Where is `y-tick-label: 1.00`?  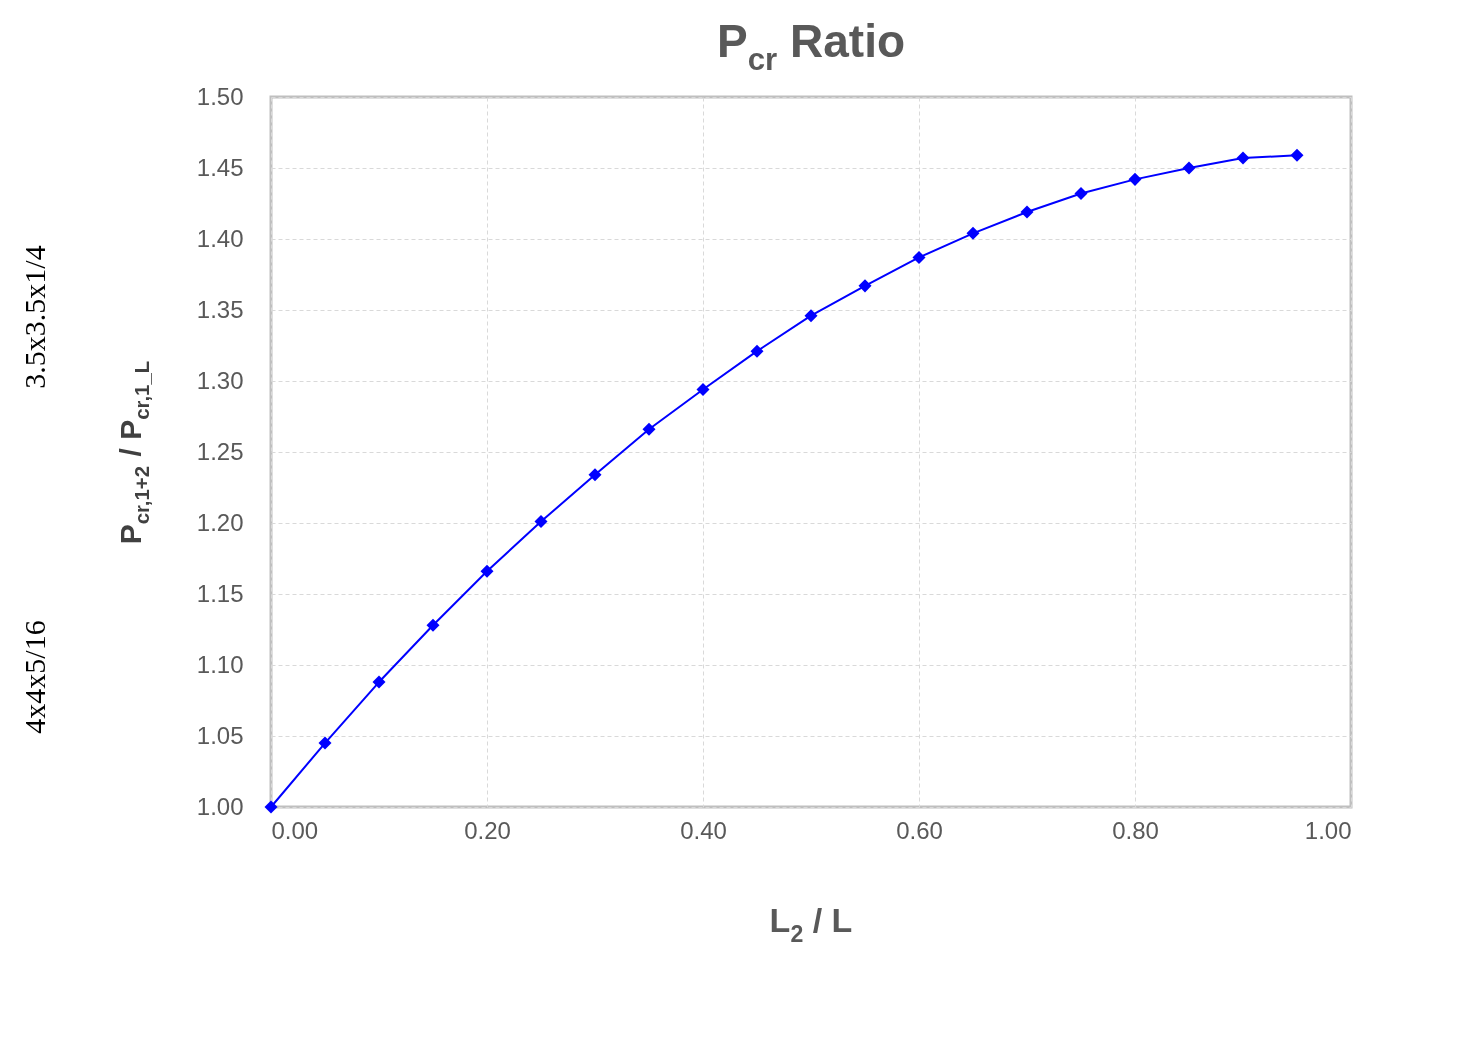 y-tick-label: 1.00 is located at coordinates (220, 806).